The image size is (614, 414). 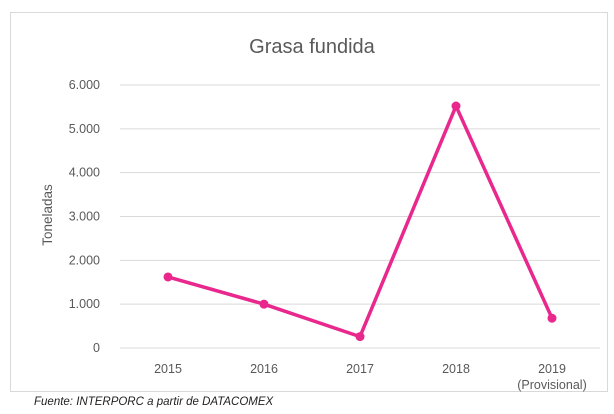 What do you see at coordinates (96, 348) in the screenshot?
I see `y-tick-label: 0` at bounding box center [96, 348].